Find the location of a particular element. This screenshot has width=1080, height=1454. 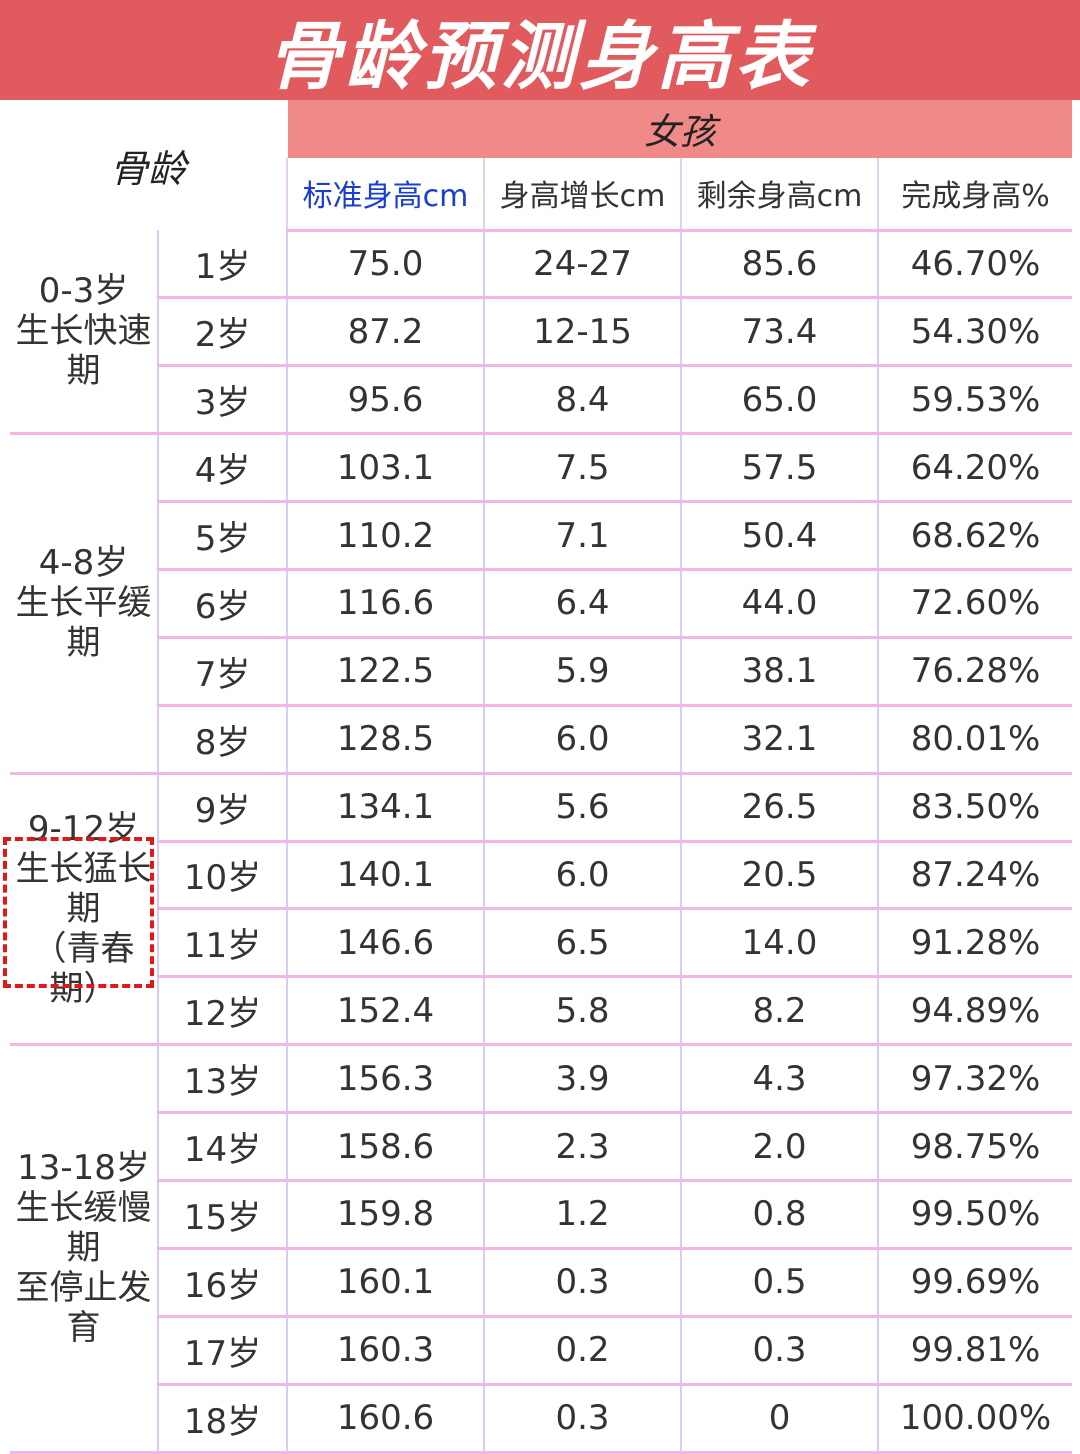

remaining-height-cell: 50.4 is located at coordinates (779, 536).